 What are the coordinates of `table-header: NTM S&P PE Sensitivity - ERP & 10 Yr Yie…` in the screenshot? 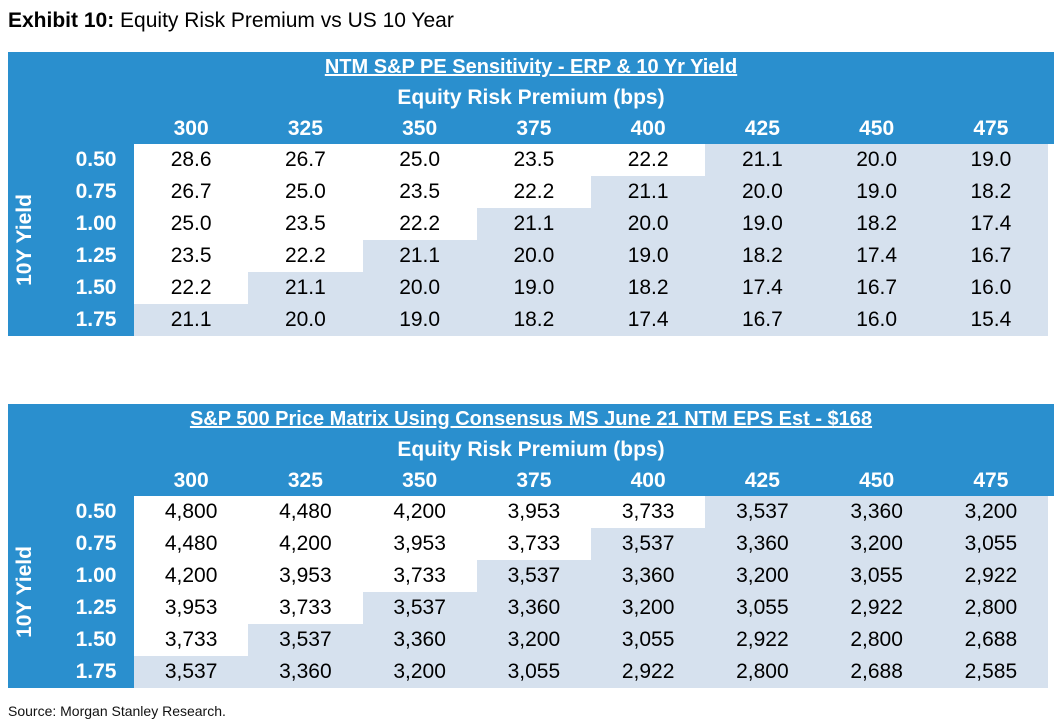 It's located at (531, 98).